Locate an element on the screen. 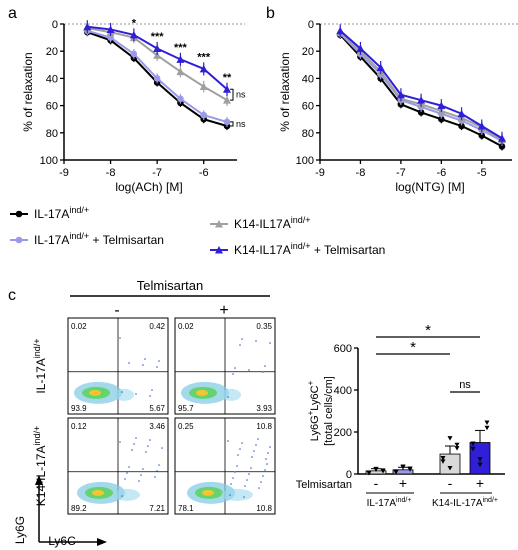 The image size is (518, 550). chart-a-ytick-label: 40 is located at coordinates (52, 79).